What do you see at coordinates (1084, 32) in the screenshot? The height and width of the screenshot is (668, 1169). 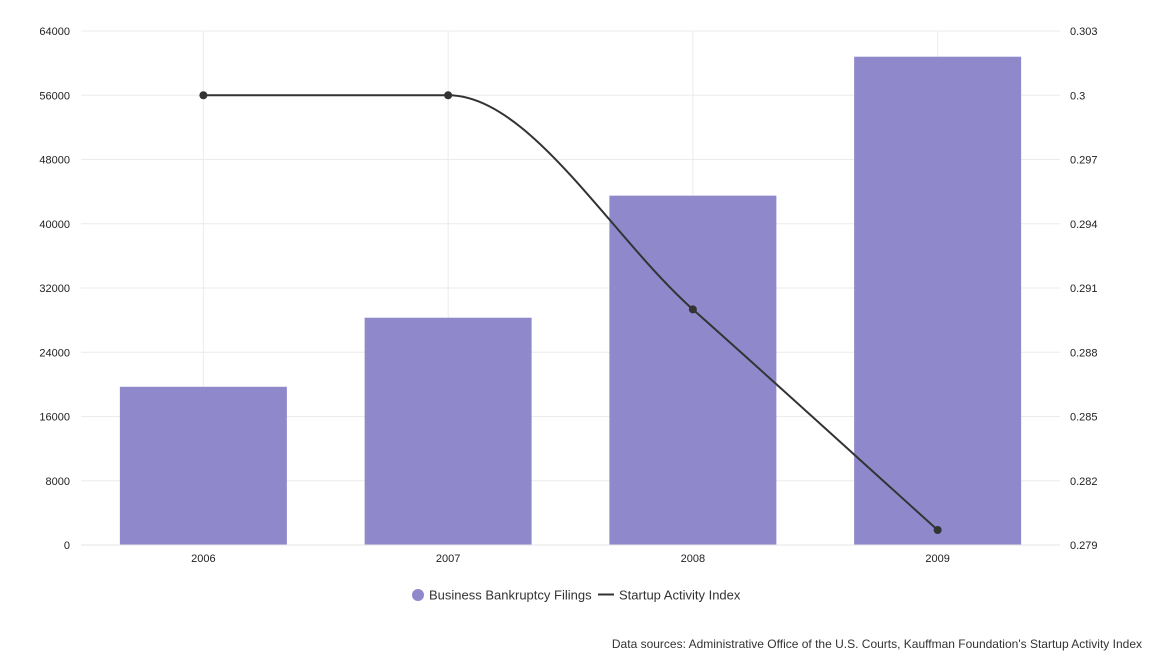 I see `right-tick-label: 0.303` at bounding box center [1084, 32].